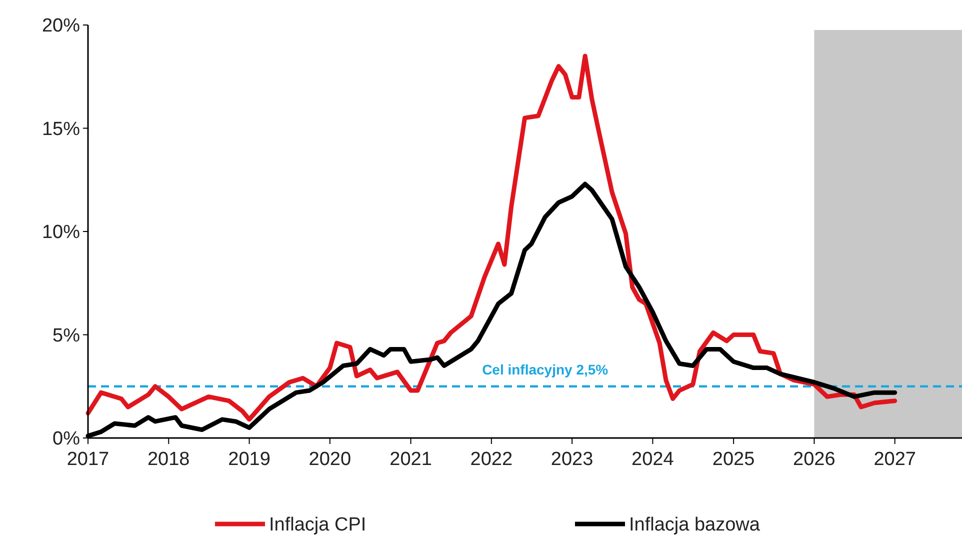 The width and height of the screenshot is (962, 540). I want to click on x-tick-label: 2027, so click(895, 459).